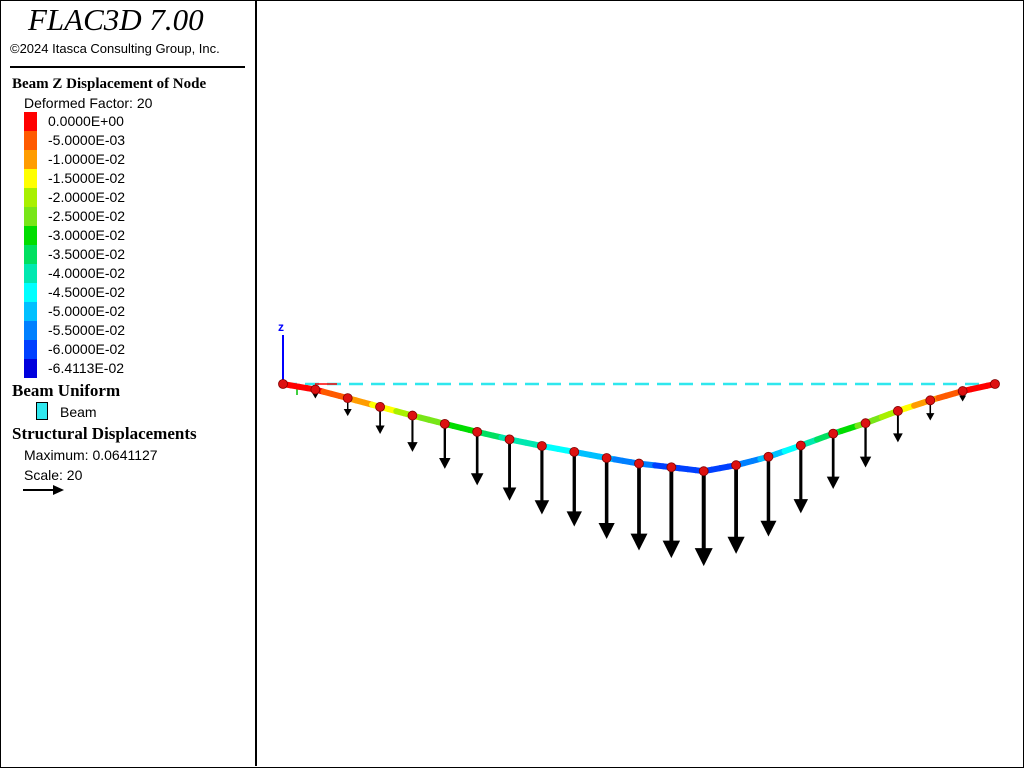 This screenshot has height=771, width=1024. Describe the element at coordinates (87, 159) in the screenshot. I see `color-band-label-2: -1.0000E-02` at that location.